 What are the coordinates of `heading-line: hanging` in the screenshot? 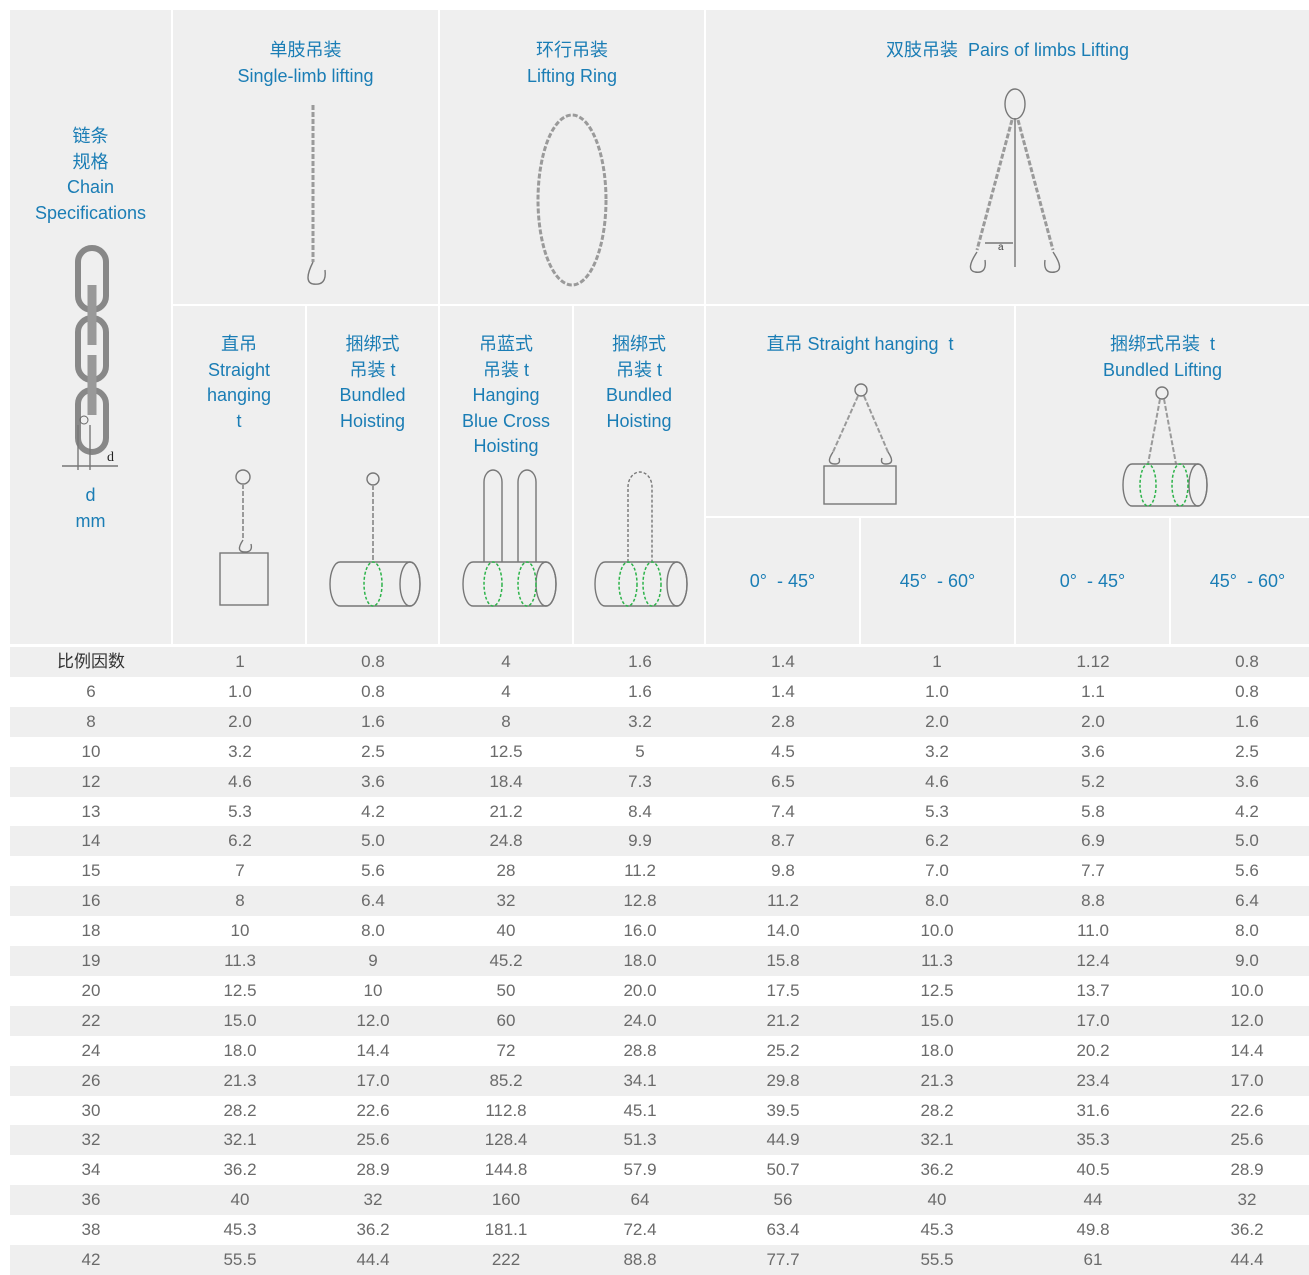 It's located at (239, 395).